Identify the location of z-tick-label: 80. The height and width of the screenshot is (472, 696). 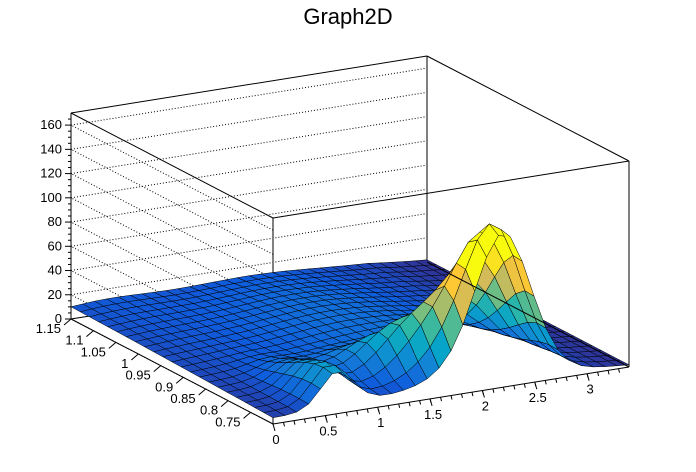
(55, 221).